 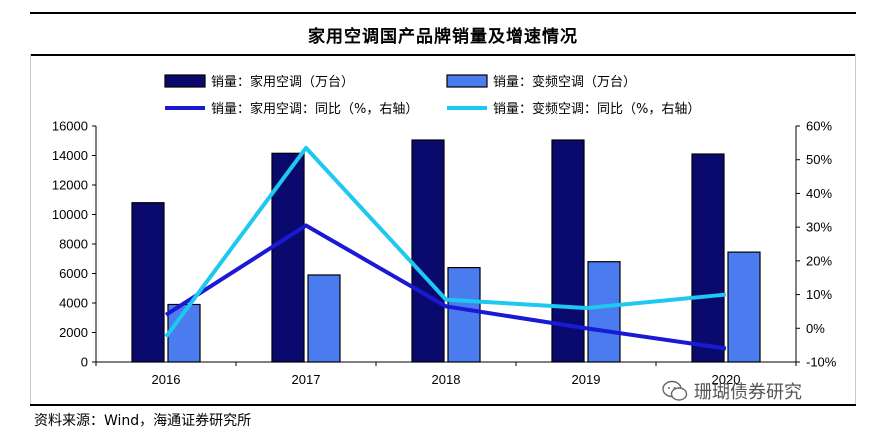 I want to click on legend-inverter-ac-swatch, so click(x=467, y=81).